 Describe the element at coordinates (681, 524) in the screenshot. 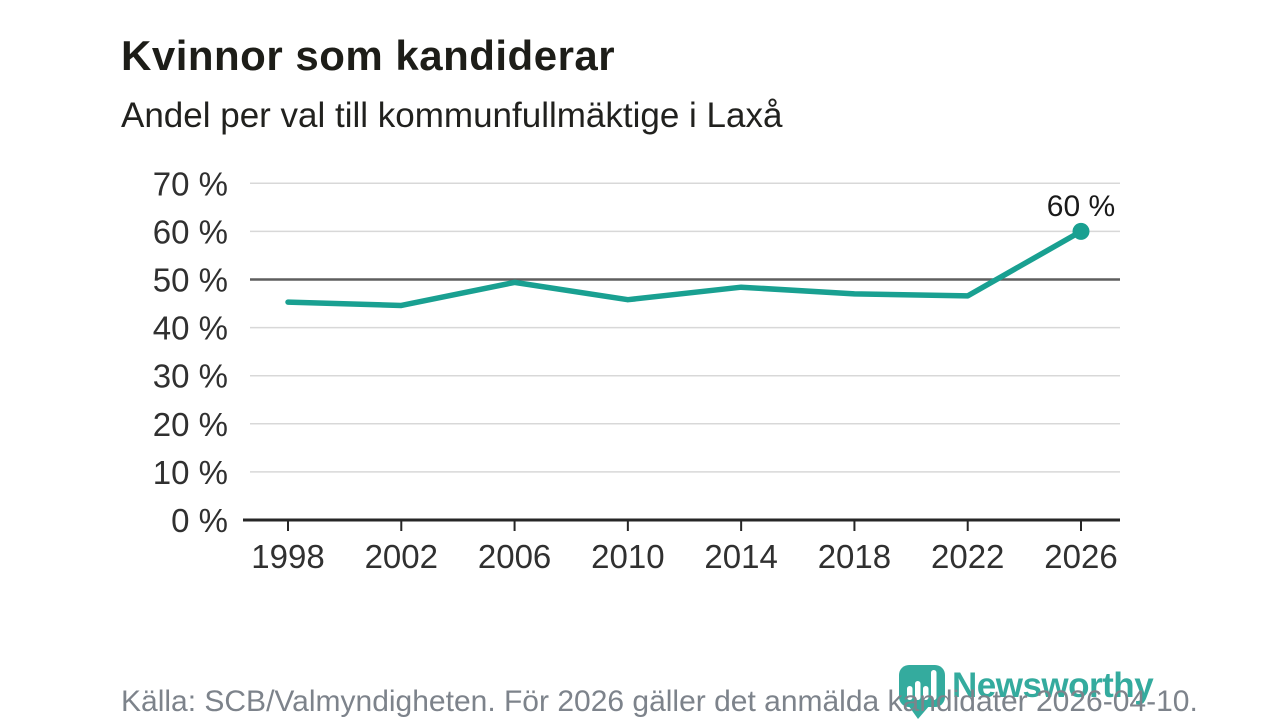

I see `x-axis` at that location.